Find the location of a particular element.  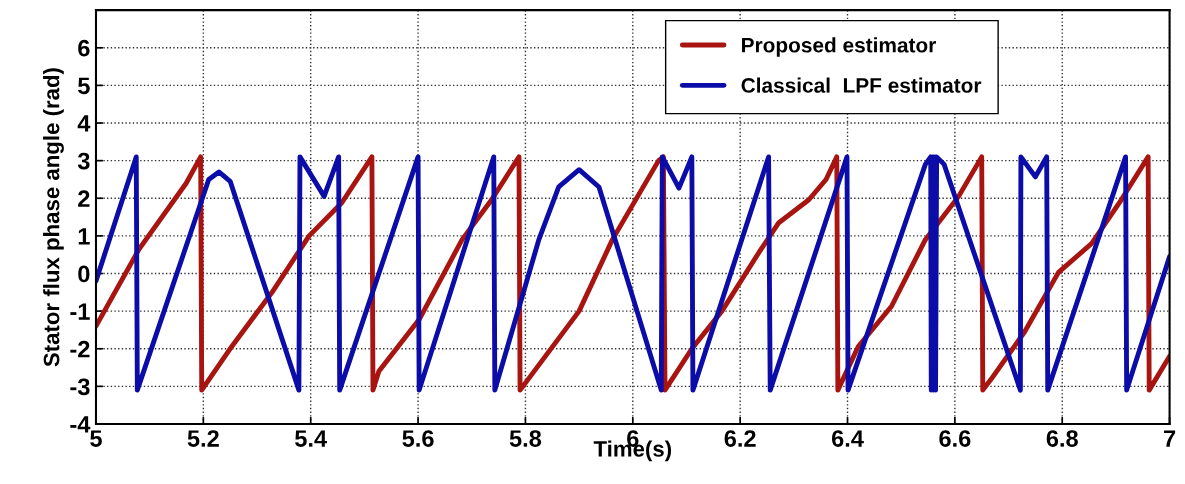

x-tick-label: 6.2 is located at coordinates (740, 438).